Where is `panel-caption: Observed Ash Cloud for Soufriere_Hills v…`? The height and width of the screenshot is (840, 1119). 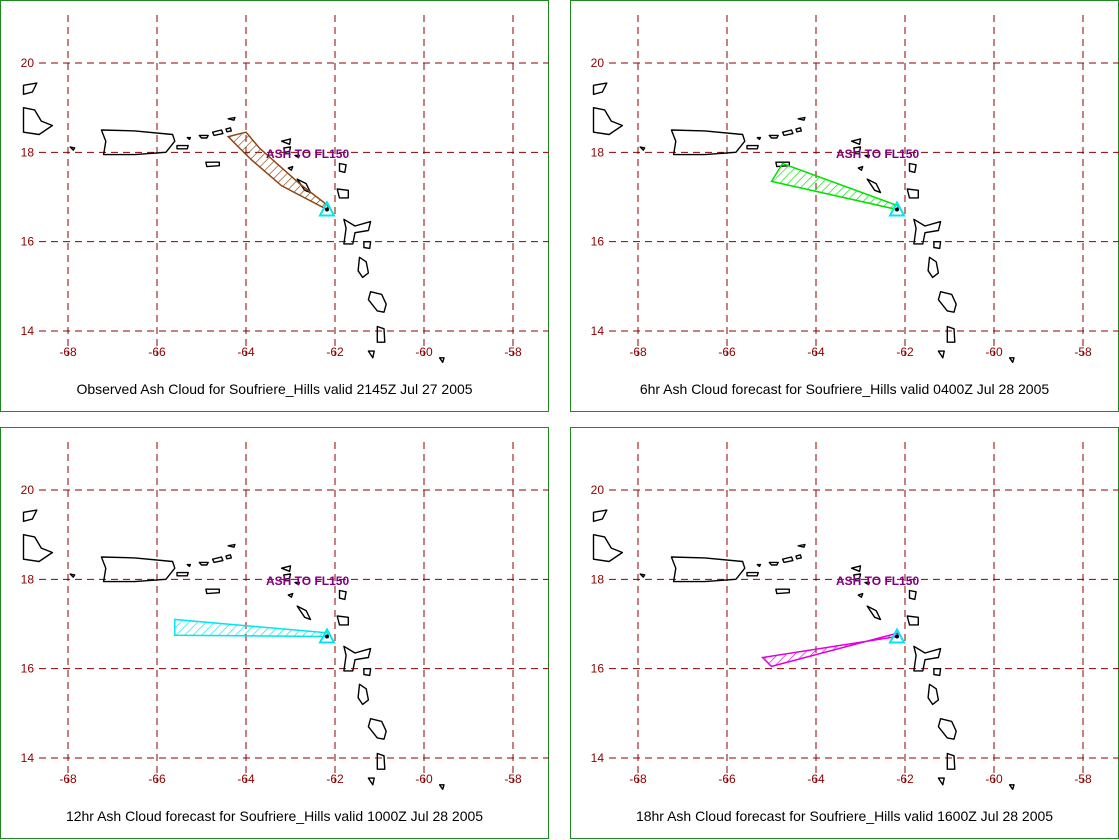
panel-caption: Observed Ash Cloud for Soufriere_Hills v… is located at coordinates (274, 389).